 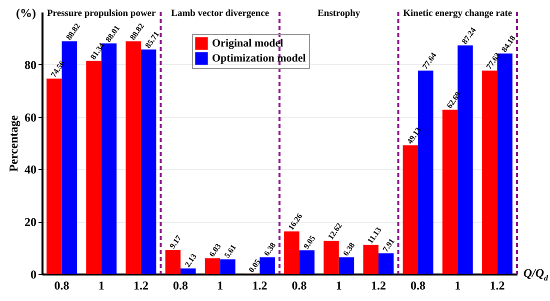 What do you see at coordinates (215, 250) in the screenshot?
I see `data-label: 6.03` at bounding box center [215, 250].